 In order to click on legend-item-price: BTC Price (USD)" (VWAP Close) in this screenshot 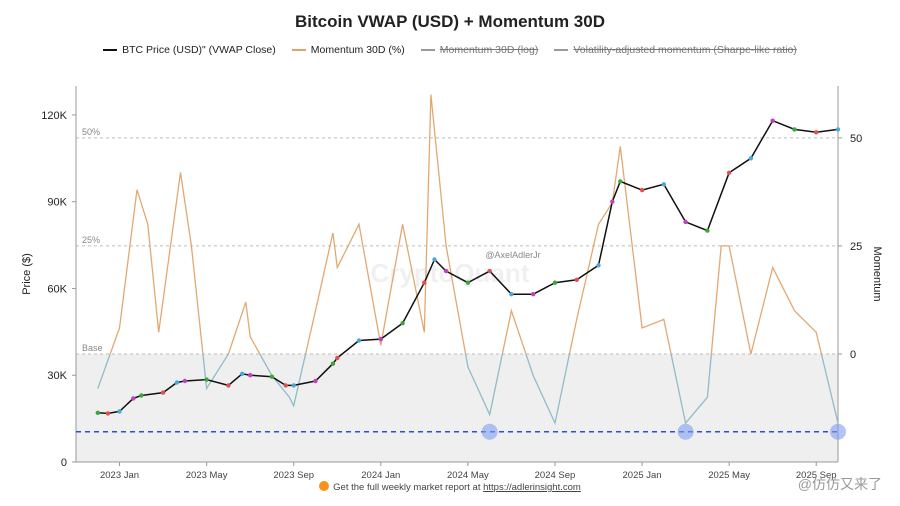, I will do `click(189, 50)`.